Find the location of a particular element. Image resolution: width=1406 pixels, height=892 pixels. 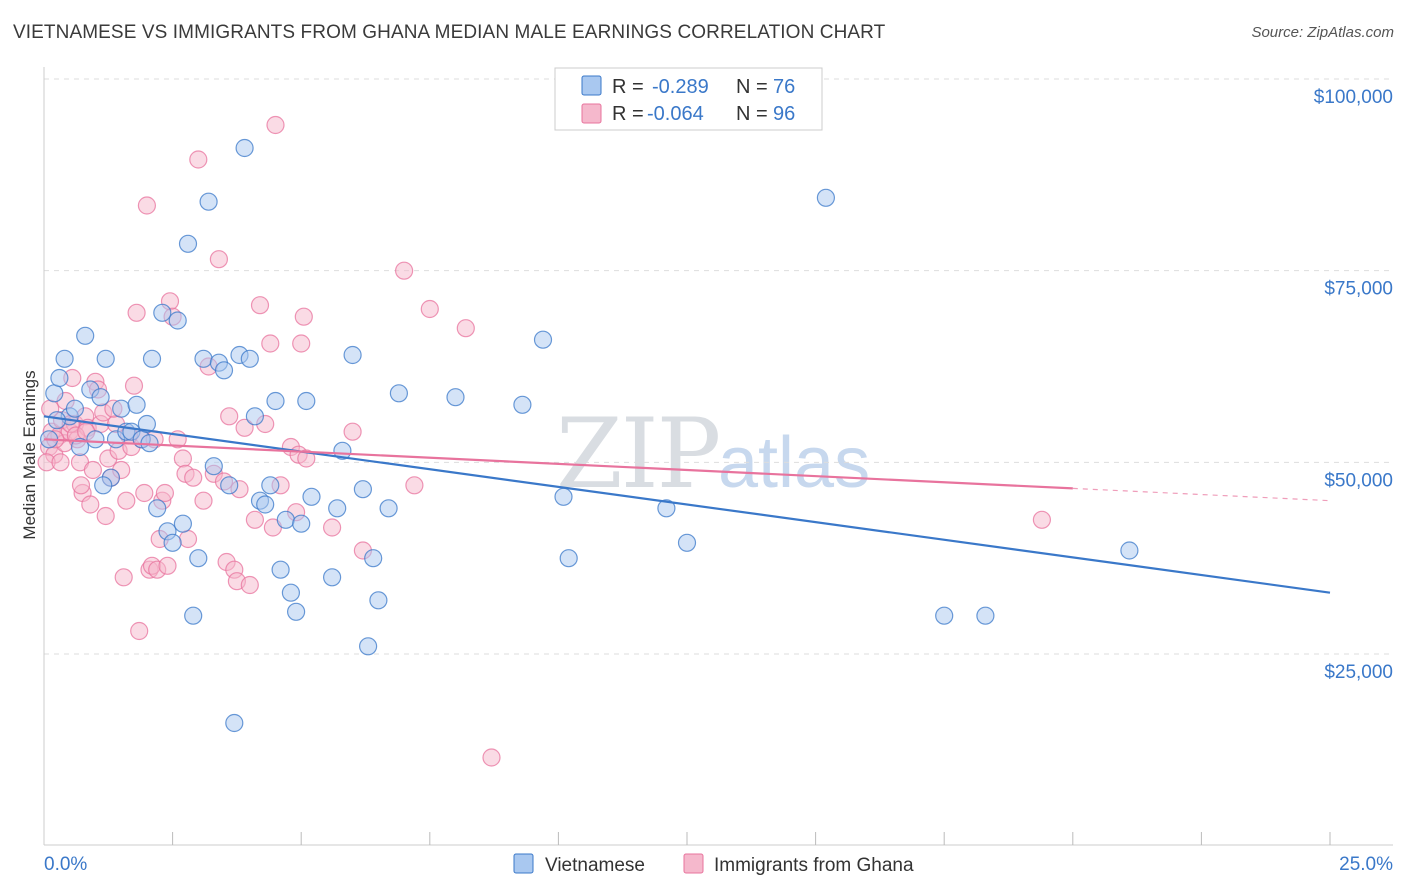

bottom-legend-swatch-ghana is located at coordinates (693, 863).